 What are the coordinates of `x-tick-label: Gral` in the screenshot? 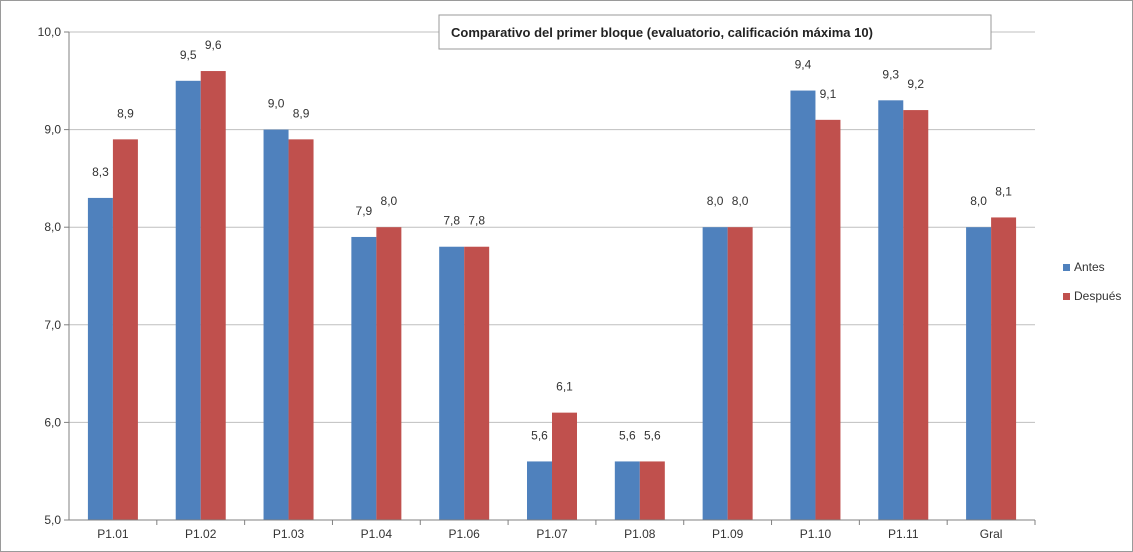 It's located at (991, 534).